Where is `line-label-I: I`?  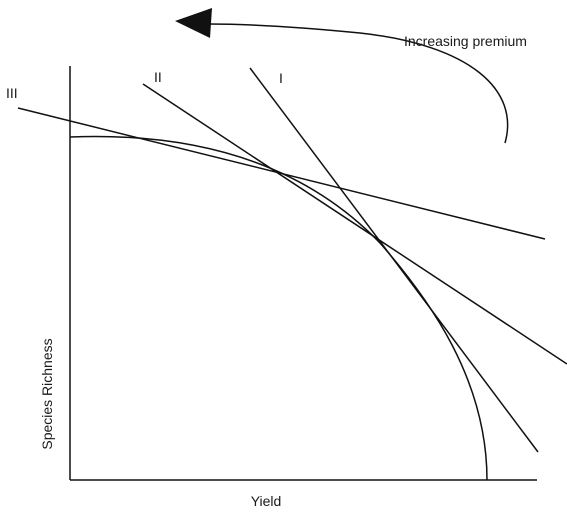
line-label-I: I is located at coordinates (281, 78).